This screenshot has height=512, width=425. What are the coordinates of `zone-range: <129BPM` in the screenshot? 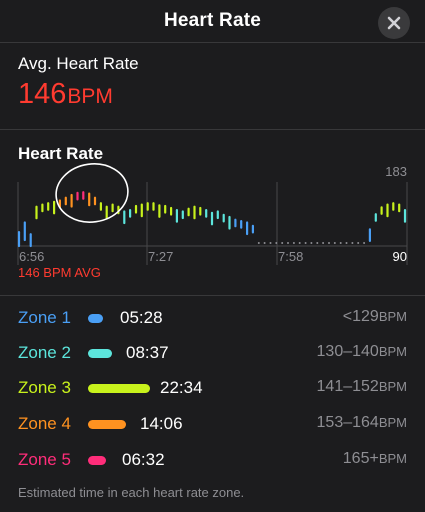 It's located at (375, 317).